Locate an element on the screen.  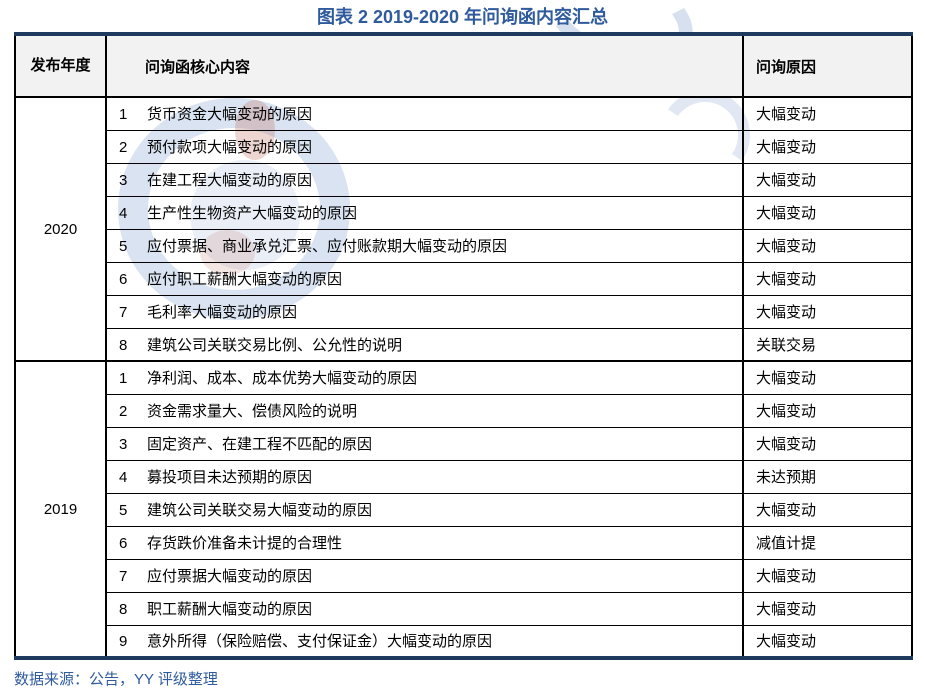
table-row: 2 资金需求量大、偿债风险的说明 大幅变动 is located at coordinates (463, 410).